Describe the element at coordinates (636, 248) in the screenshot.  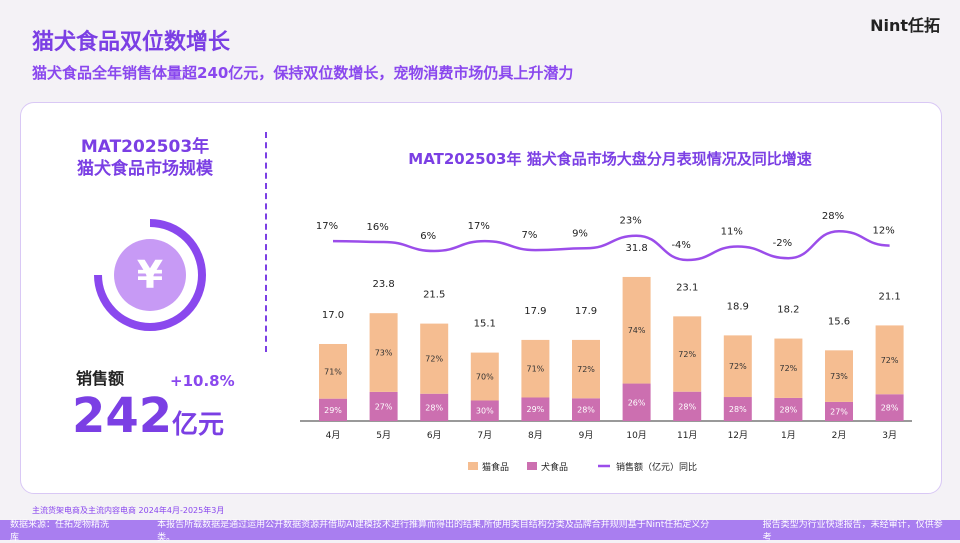
I see `label-total: 31.8` at that location.